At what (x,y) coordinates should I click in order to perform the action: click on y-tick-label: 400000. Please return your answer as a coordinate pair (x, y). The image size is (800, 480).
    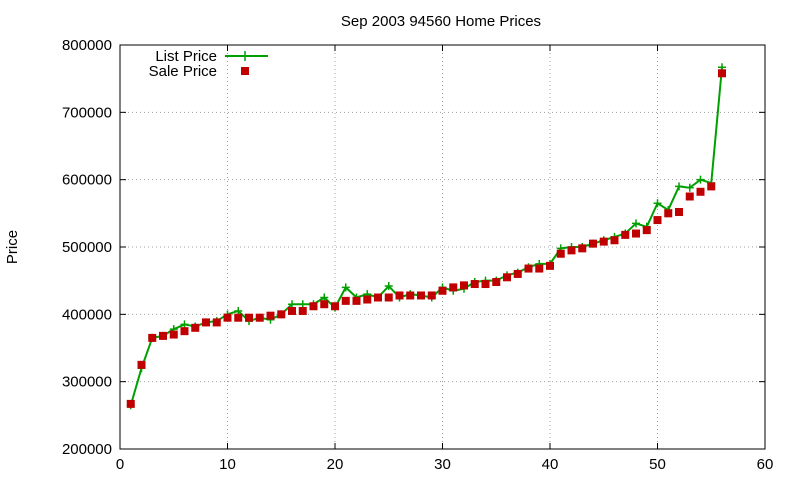
    Looking at the image, I should click on (87, 314).